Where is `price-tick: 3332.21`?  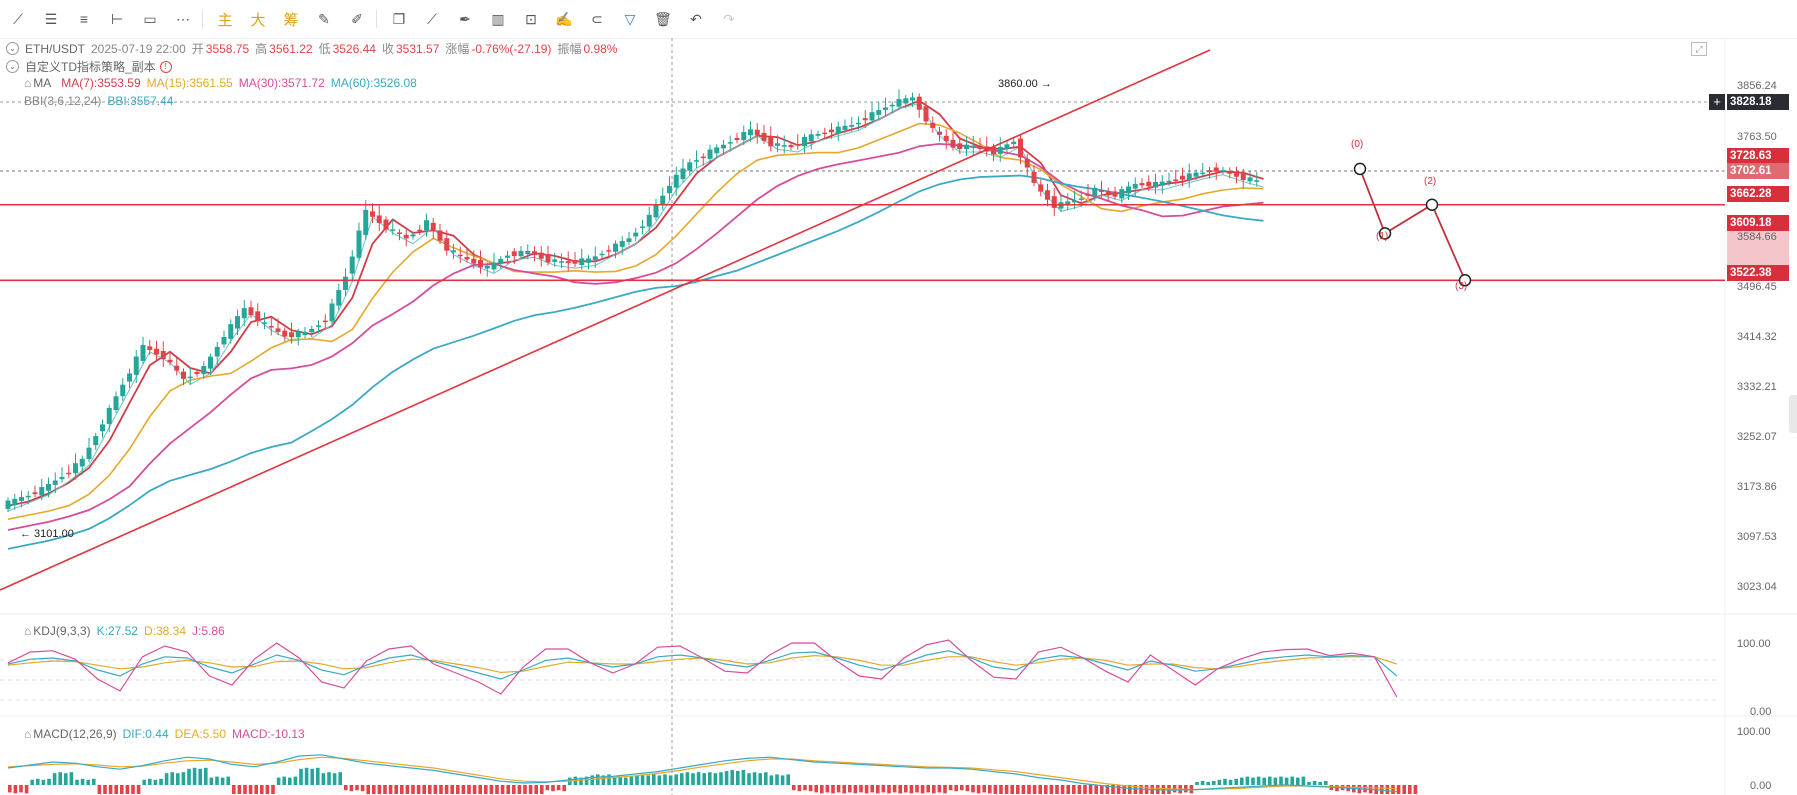
price-tick: 3332.21 is located at coordinates (1757, 387).